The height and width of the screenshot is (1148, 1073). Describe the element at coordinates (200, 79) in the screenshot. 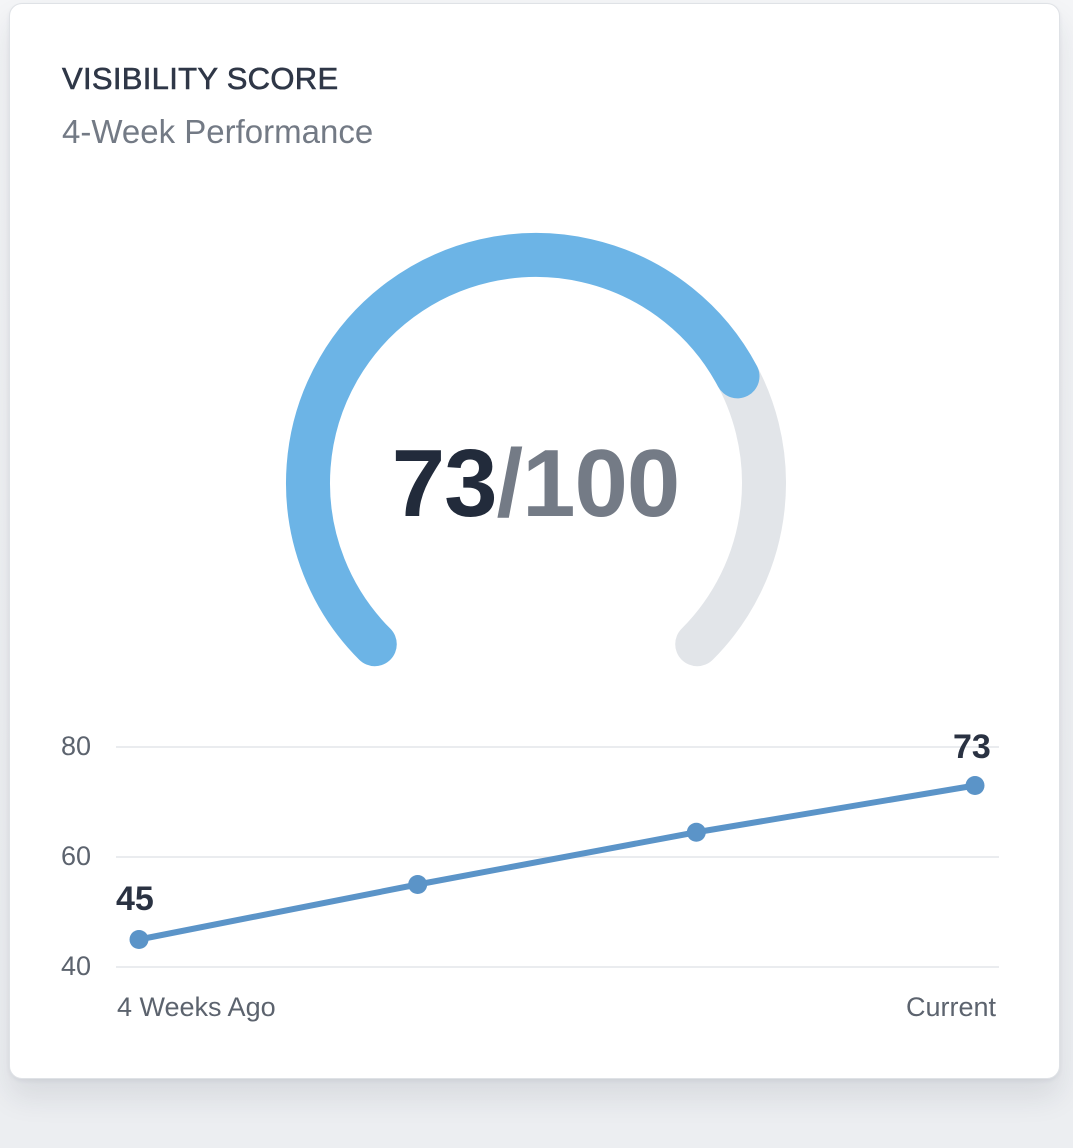

I see `card-title: VISIBILITY SCORE` at that location.